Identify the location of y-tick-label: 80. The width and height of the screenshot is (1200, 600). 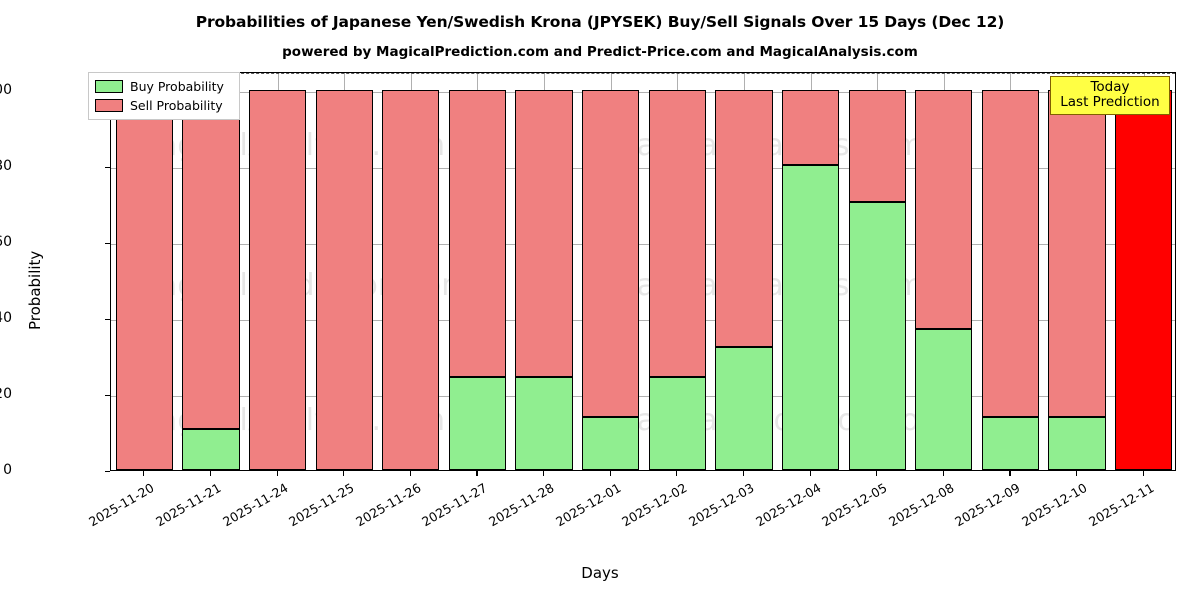
(6, 166).